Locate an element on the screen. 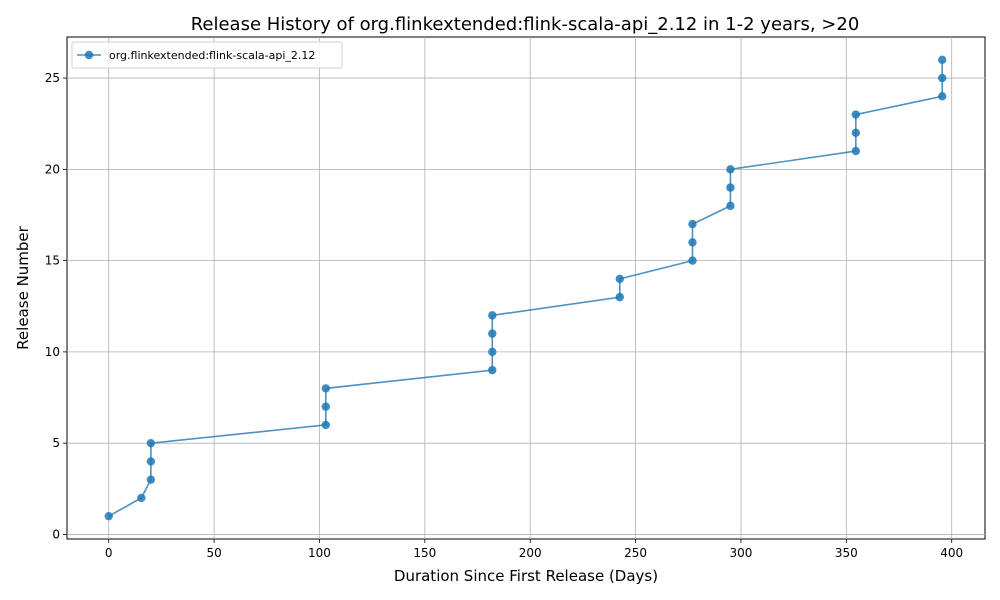 The height and width of the screenshot is (600, 1000). x-tick-label: 400 is located at coordinates (951, 553).